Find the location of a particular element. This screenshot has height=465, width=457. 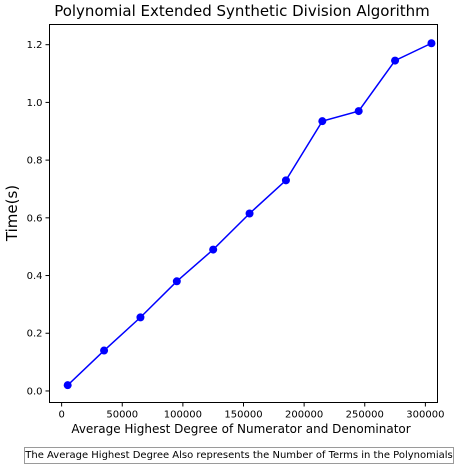

y-tick-label: 0.6 is located at coordinates (35, 218).